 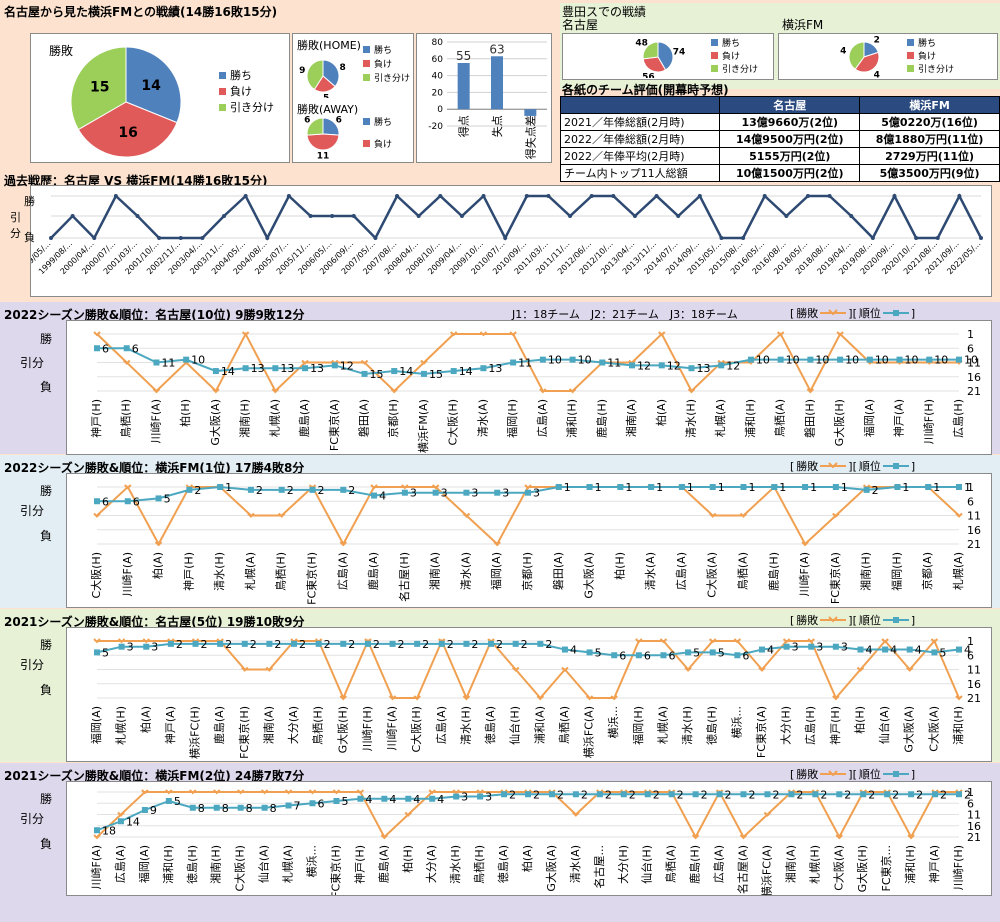 I want to click on season-x-label: G大阪(A), so click(x=215, y=422).